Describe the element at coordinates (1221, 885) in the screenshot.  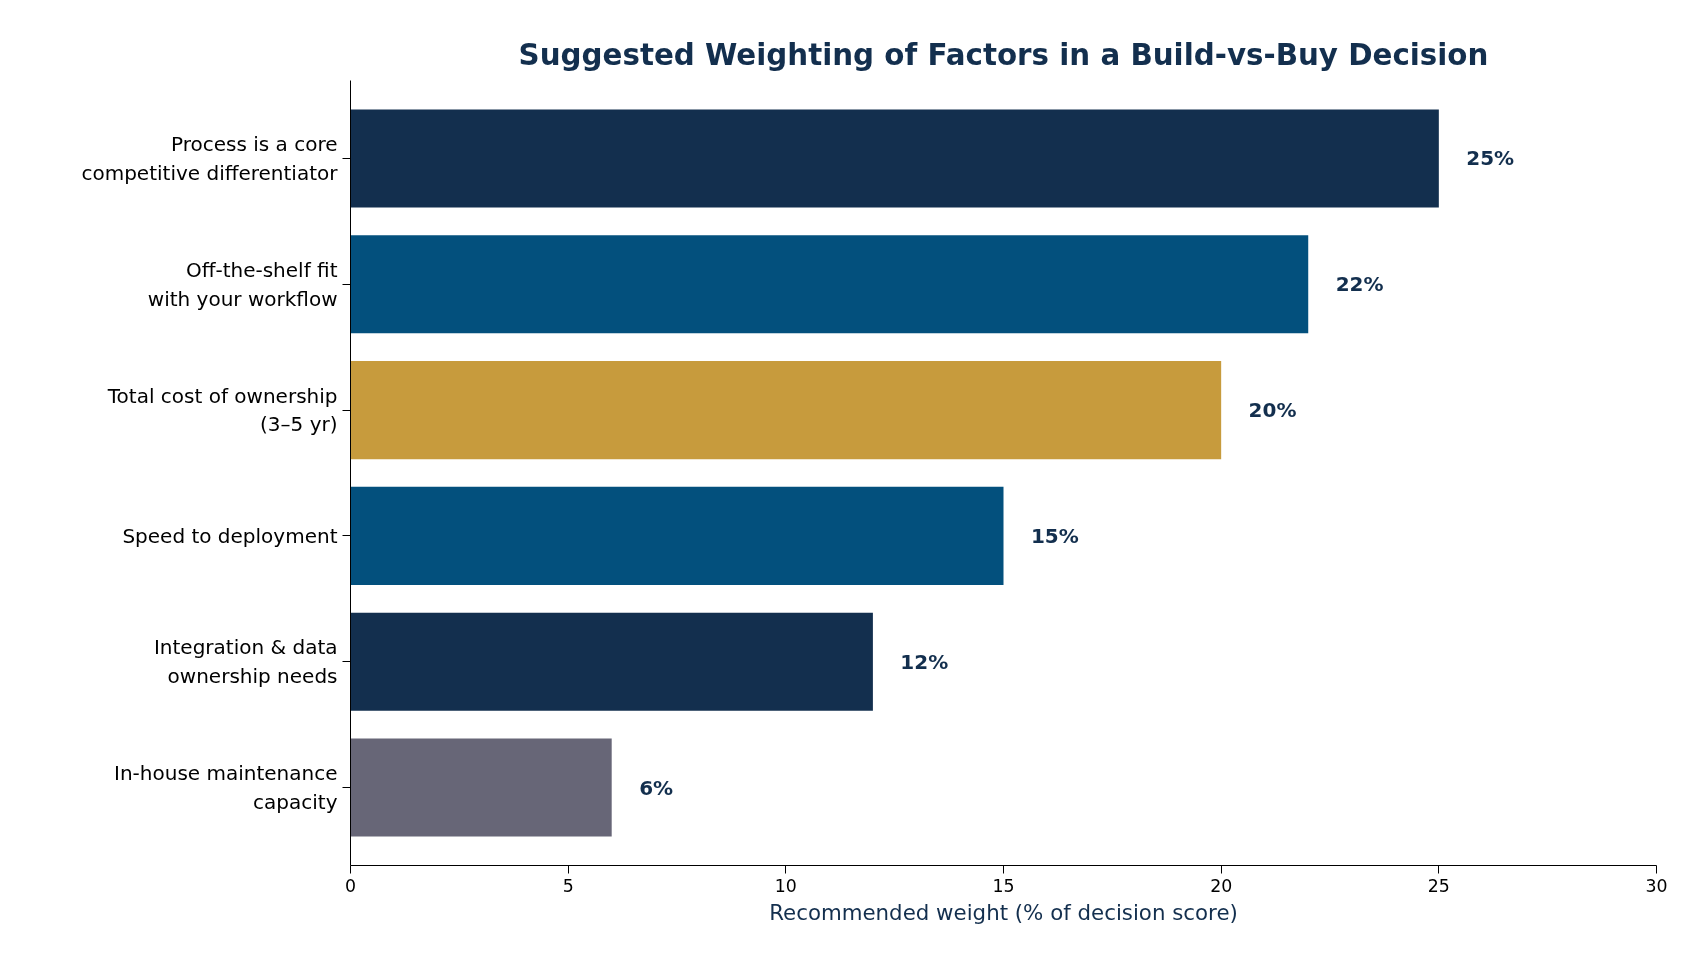
I see `x-tick-label: 20` at that location.